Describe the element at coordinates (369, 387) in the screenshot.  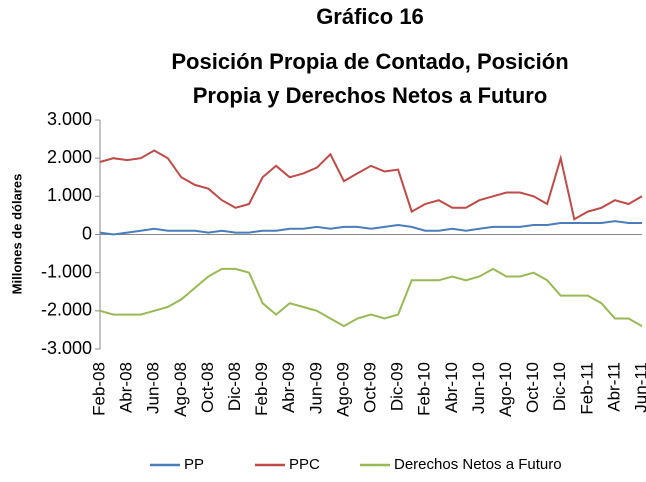
I see `x-tick-label: Oct-09` at that location.